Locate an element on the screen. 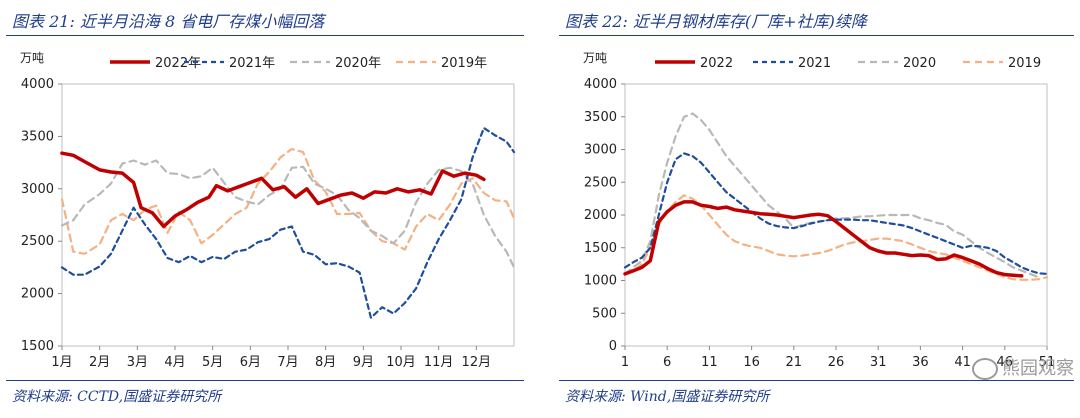 The height and width of the screenshot is (418, 1080). x-tick-label: 41 is located at coordinates (962, 362).